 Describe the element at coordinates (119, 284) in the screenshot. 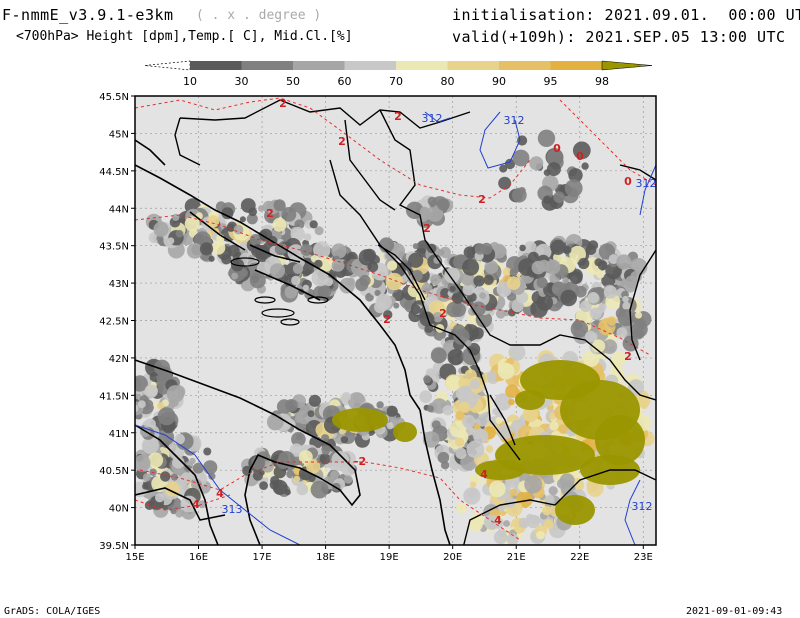

I see `lat-tick-label: 43N` at that location.